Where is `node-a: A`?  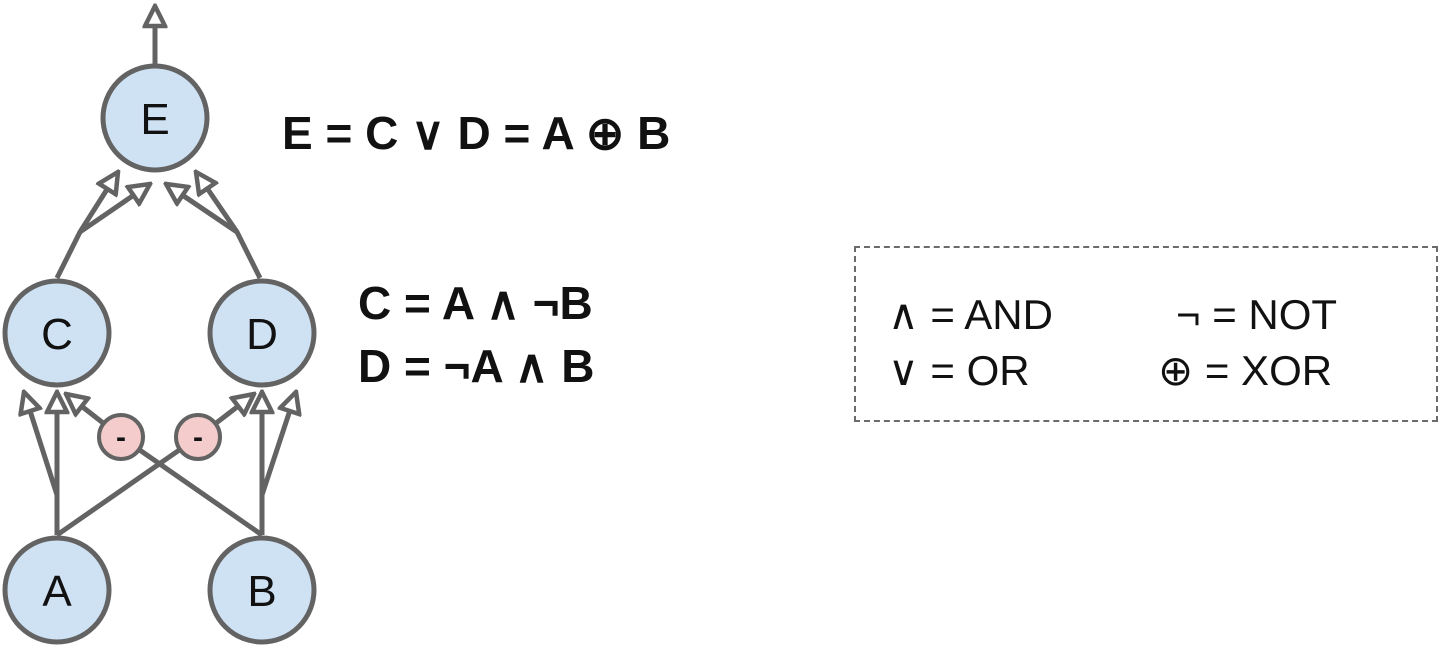
node-a: A is located at coordinates (57, 590).